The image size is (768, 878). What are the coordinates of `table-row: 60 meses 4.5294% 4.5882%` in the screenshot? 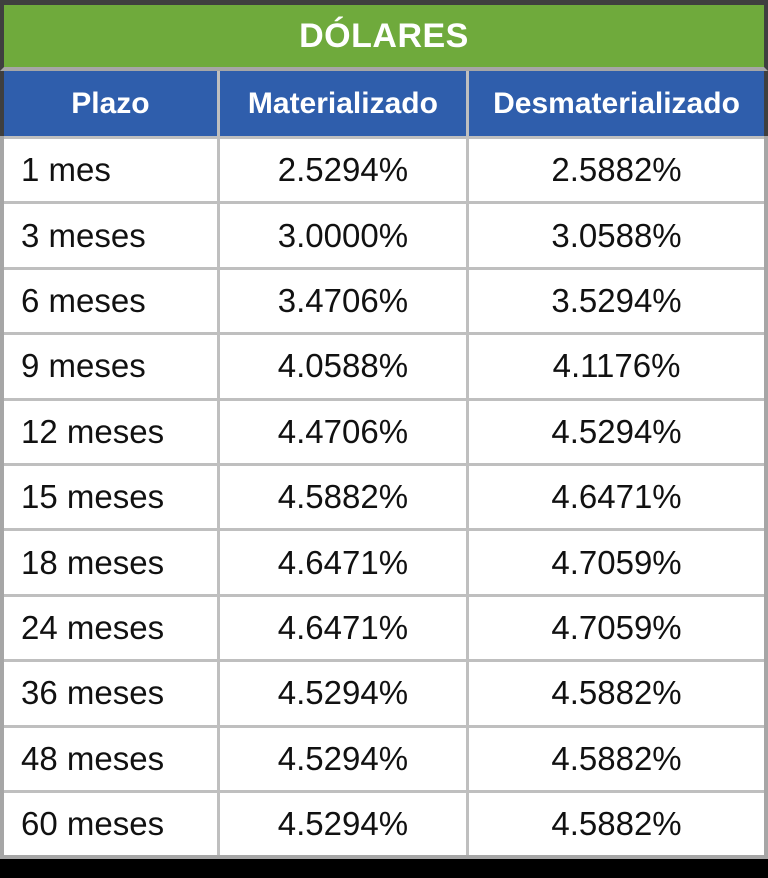 It's located at (384, 822).